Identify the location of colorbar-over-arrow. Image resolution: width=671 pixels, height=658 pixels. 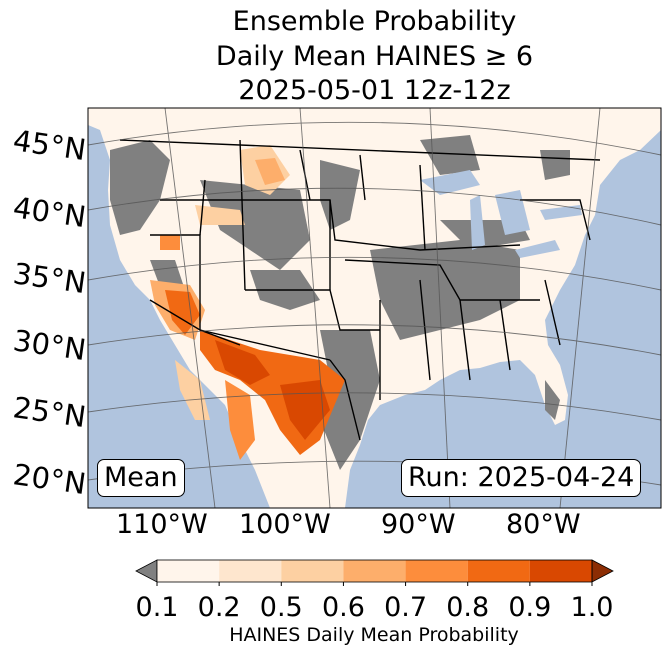
(602, 571).